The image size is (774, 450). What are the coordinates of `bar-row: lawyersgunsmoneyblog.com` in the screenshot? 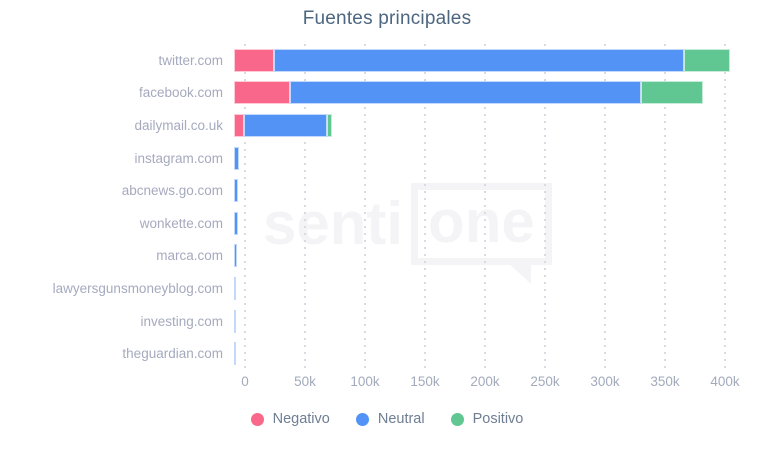 It's located at (387, 288).